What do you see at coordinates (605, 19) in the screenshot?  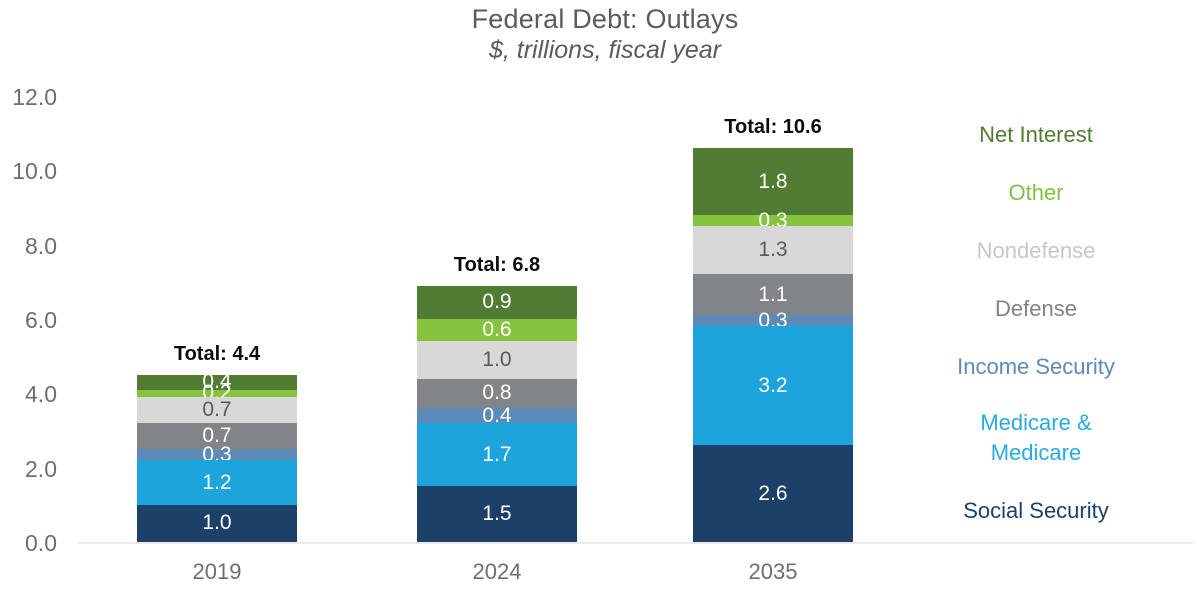 I see `chart-title: Federal Debt: Outlays` at bounding box center [605, 19].